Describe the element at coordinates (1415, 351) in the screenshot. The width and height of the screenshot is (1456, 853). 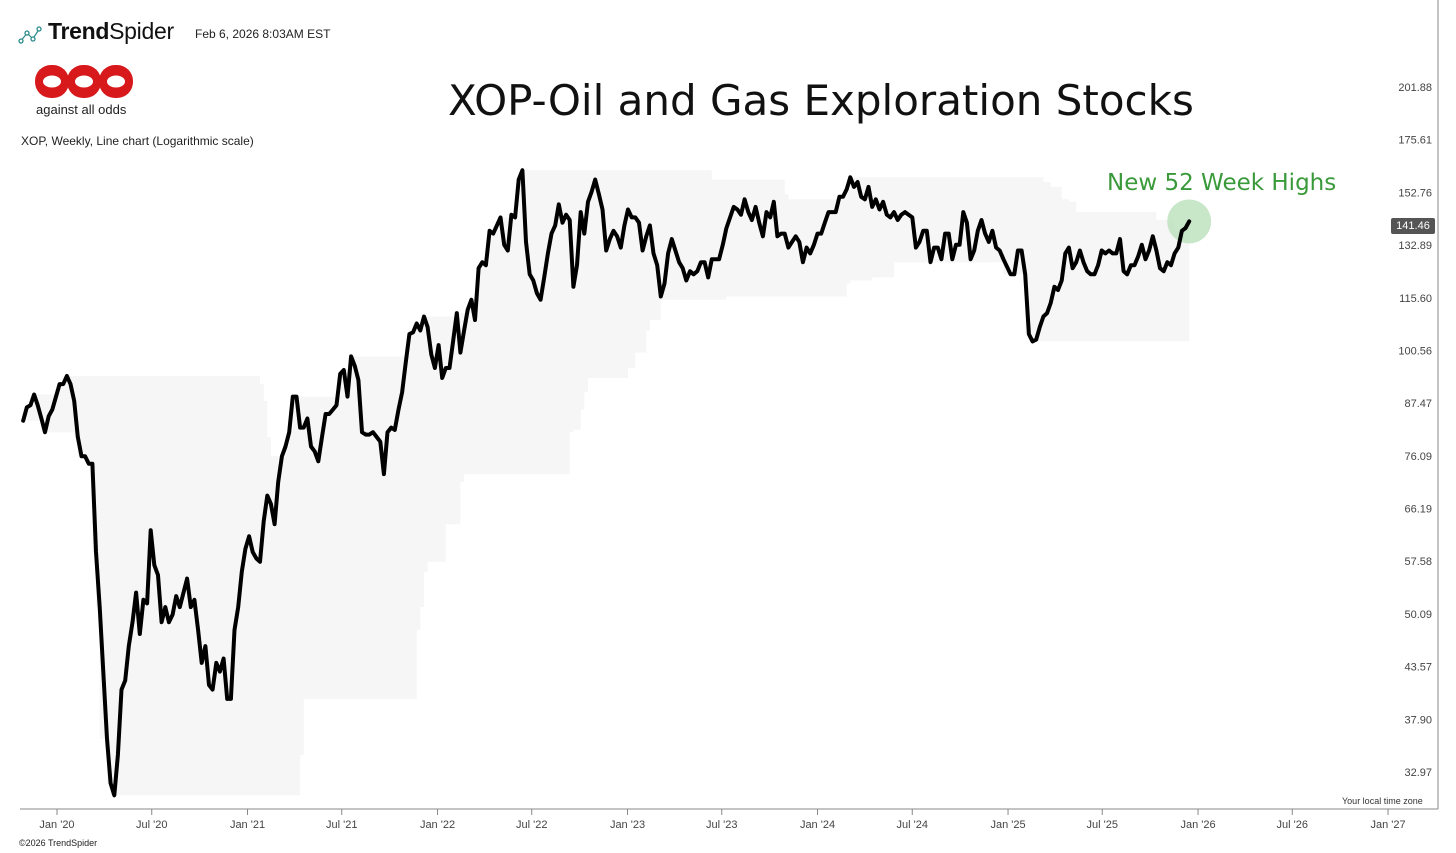
I see `y-tick-label: 100.56` at that location.